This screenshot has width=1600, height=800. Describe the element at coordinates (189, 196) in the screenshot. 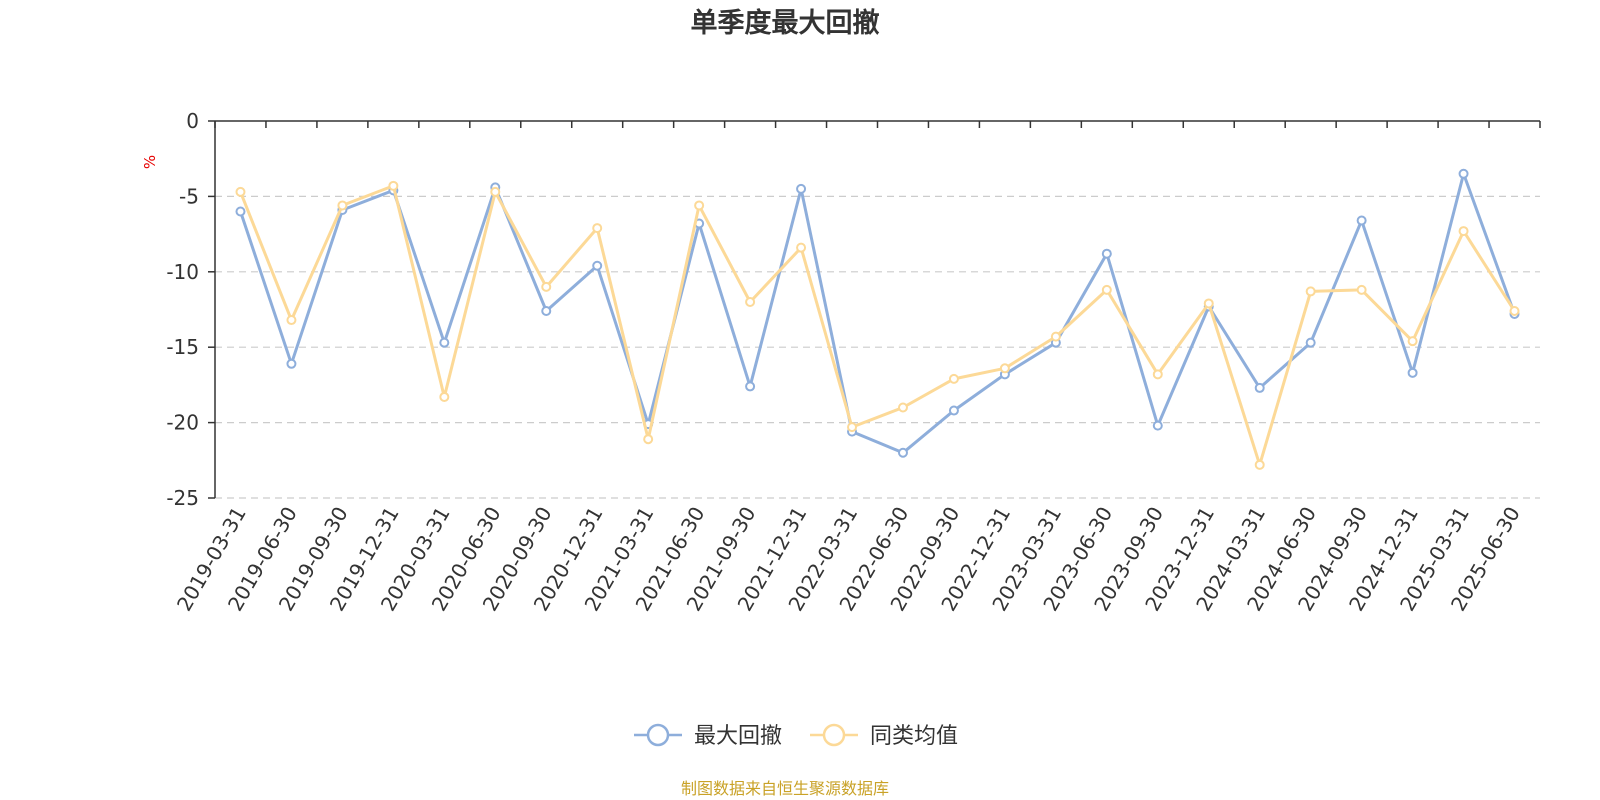

I see `y-tick-label: -5` at that location.